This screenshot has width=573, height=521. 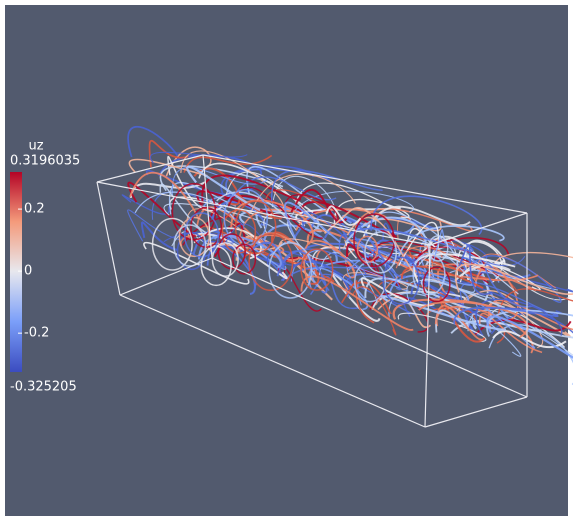 I want to click on tick-label: -0.2, so click(x=36, y=333).